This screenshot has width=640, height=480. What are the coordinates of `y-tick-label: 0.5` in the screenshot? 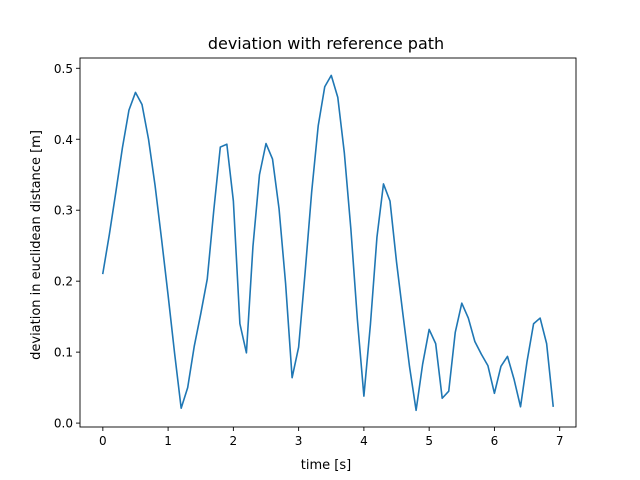 It's located at (63, 69).